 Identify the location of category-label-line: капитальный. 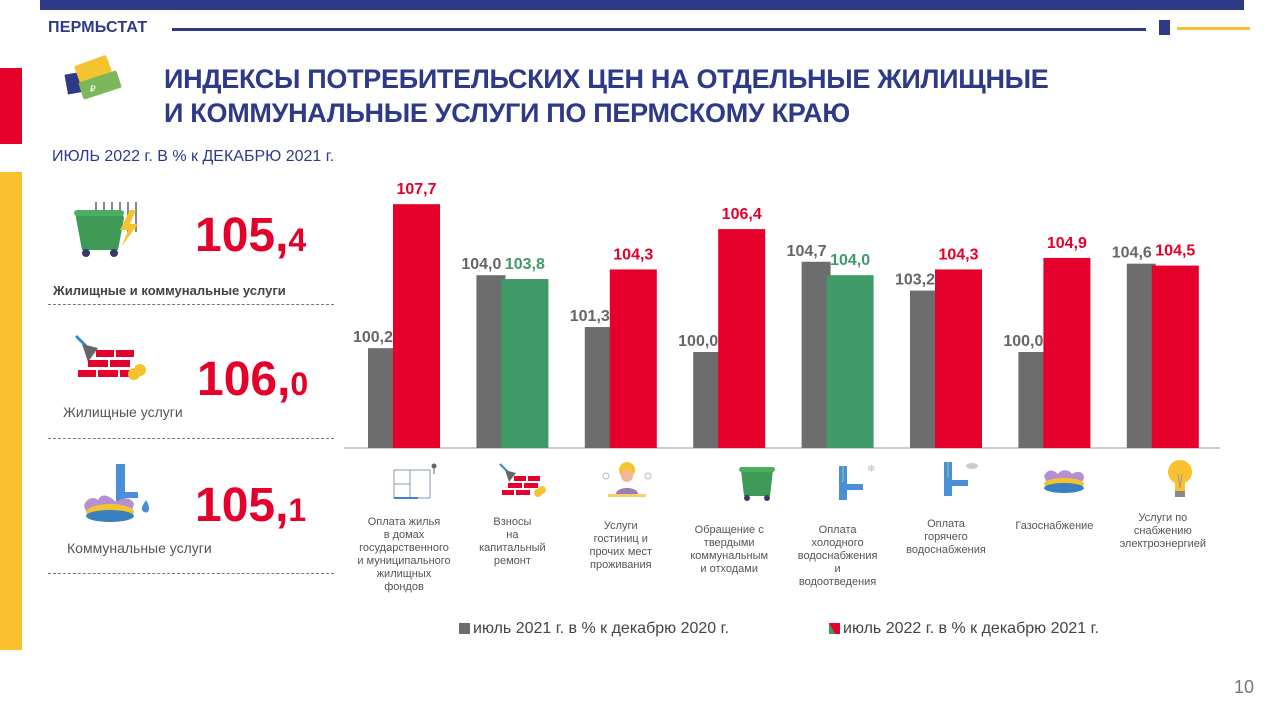
(512, 548).